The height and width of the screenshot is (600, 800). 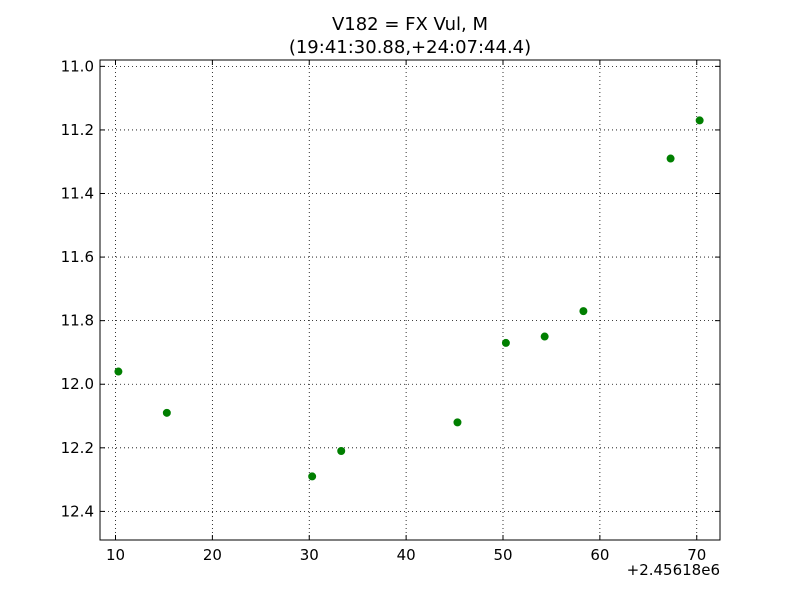 What do you see at coordinates (77, 511) in the screenshot?
I see `y-tick-label: 12.4` at bounding box center [77, 511].